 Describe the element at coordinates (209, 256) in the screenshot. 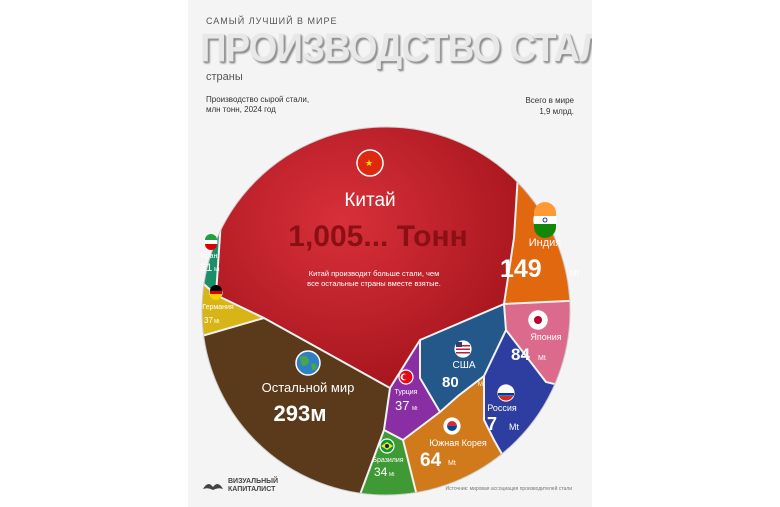

I see `iran-name: Иран` at that location.